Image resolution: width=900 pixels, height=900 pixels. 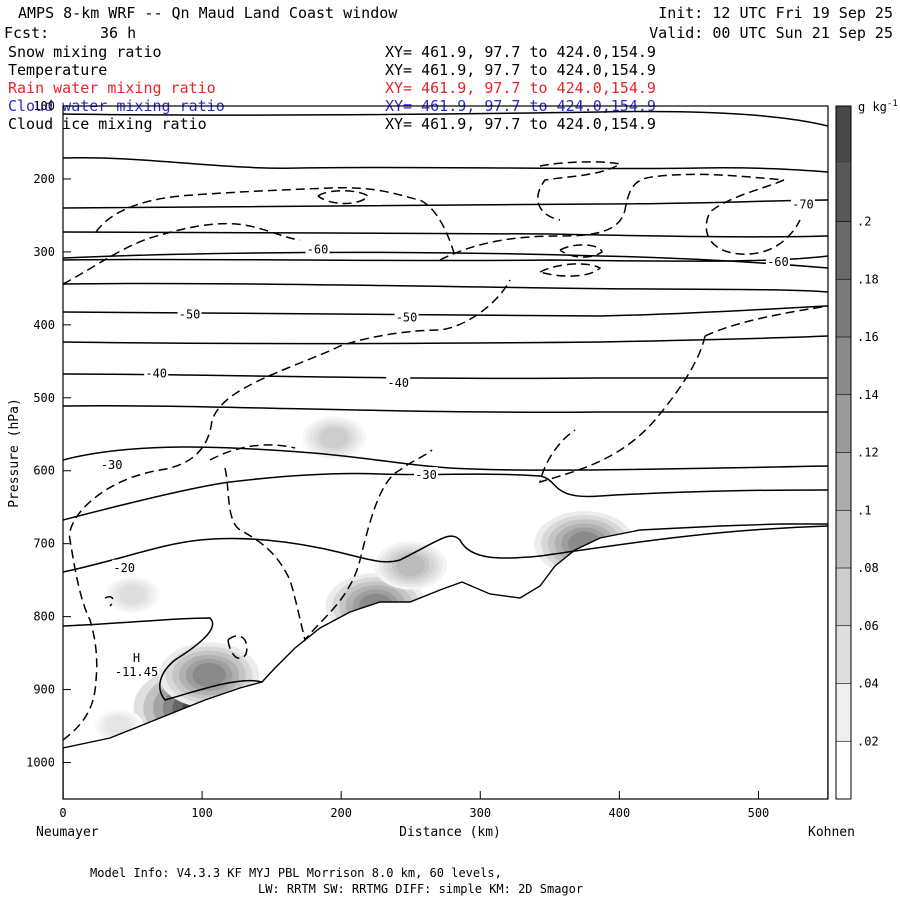 I want to click on maximum-marker: H -11.45, so click(x=136, y=665).